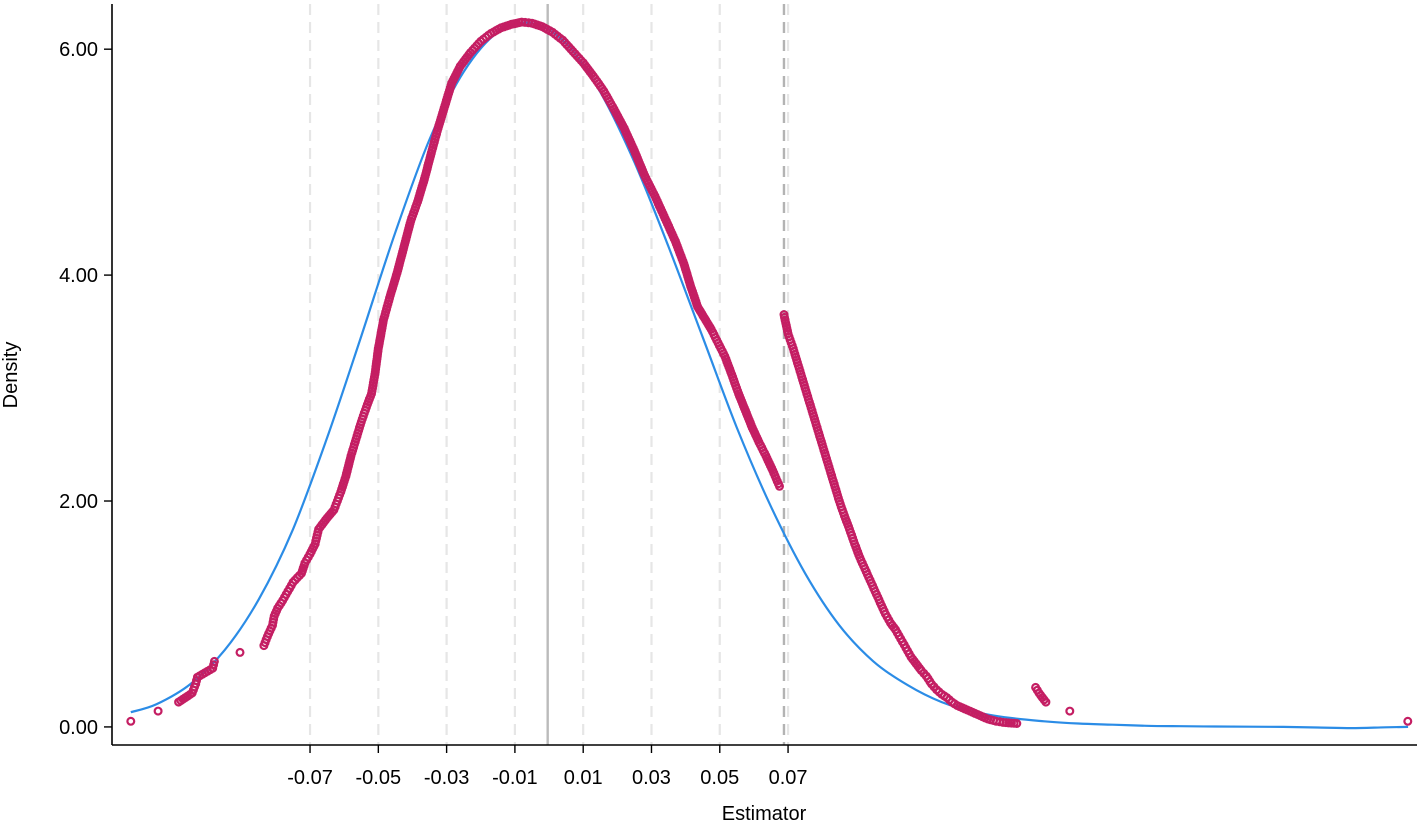 The width and height of the screenshot is (1421, 821). I want to click on x-tick-label: -0.01, so click(515, 778).